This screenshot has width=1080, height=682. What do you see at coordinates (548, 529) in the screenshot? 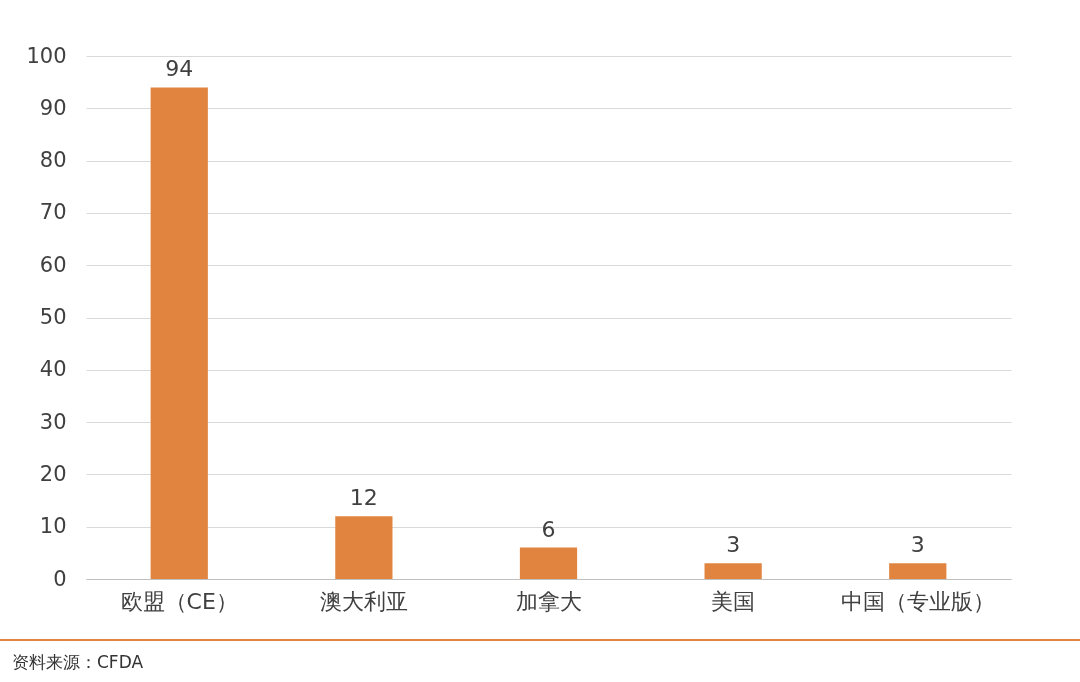
I see `data-label: 6` at bounding box center [548, 529].